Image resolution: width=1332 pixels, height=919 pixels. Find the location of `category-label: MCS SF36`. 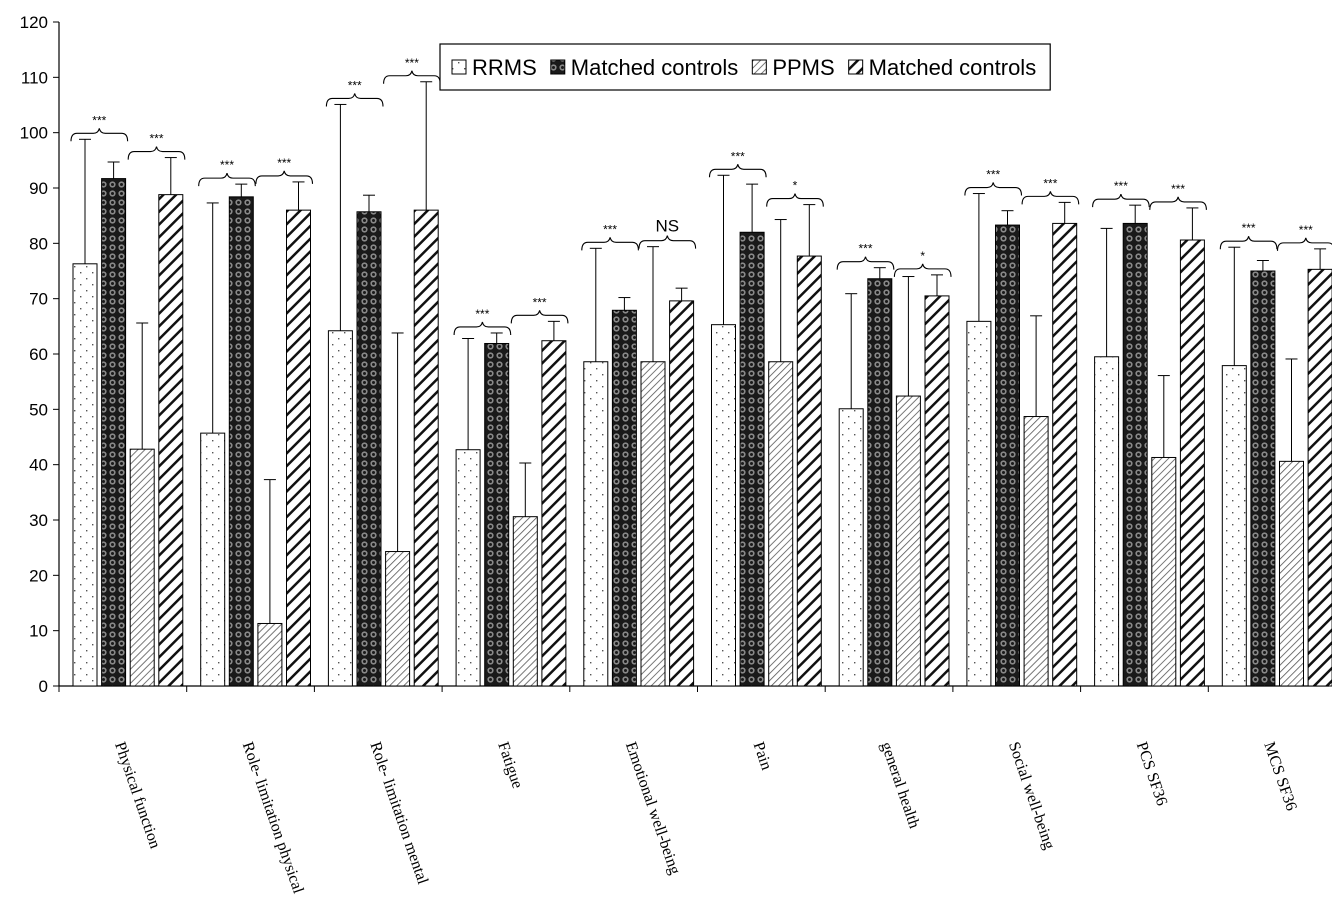

category-label: MCS SF36 is located at coordinates (1279, 776).